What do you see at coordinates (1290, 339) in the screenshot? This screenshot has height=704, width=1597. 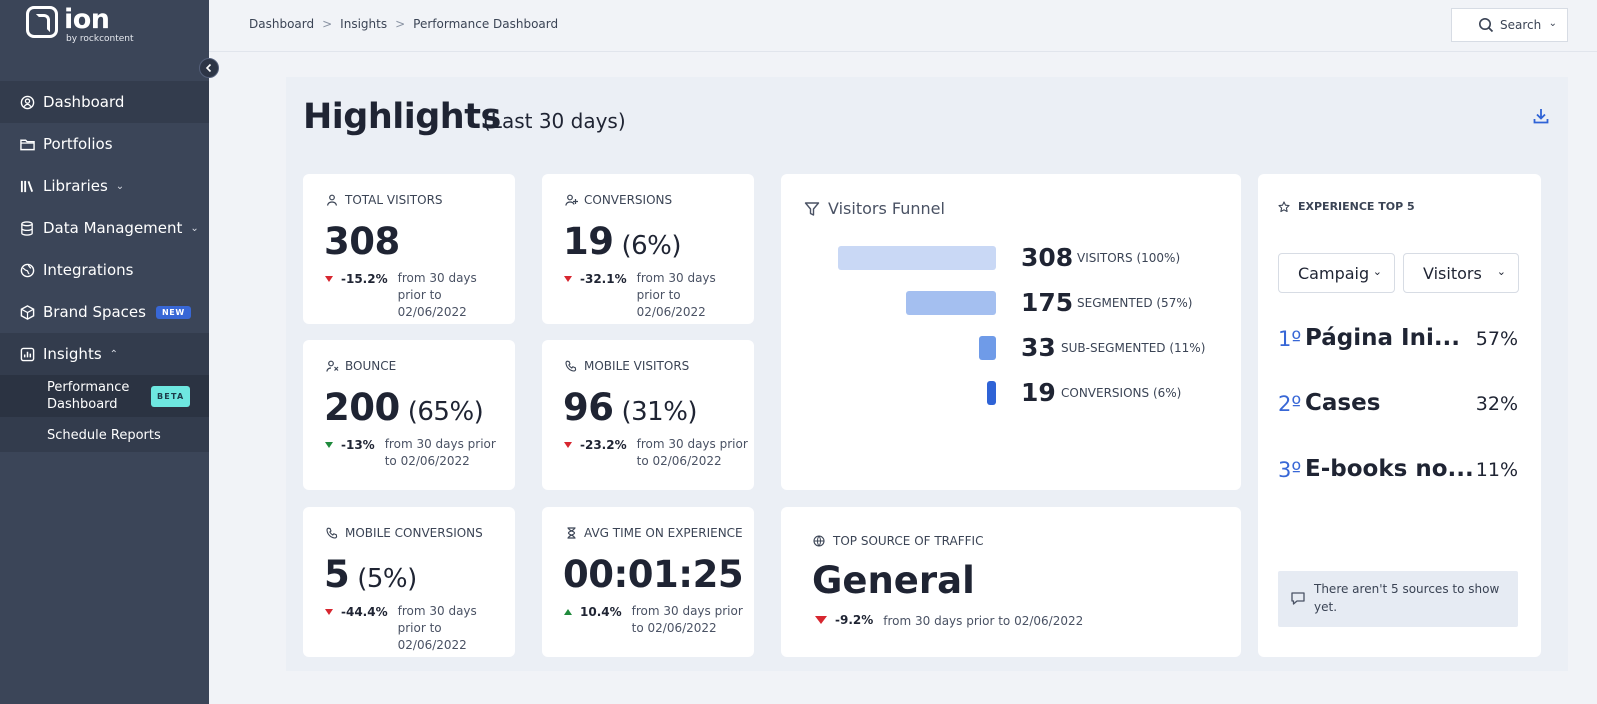 I see `rank-number: 1º` at bounding box center [1290, 339].